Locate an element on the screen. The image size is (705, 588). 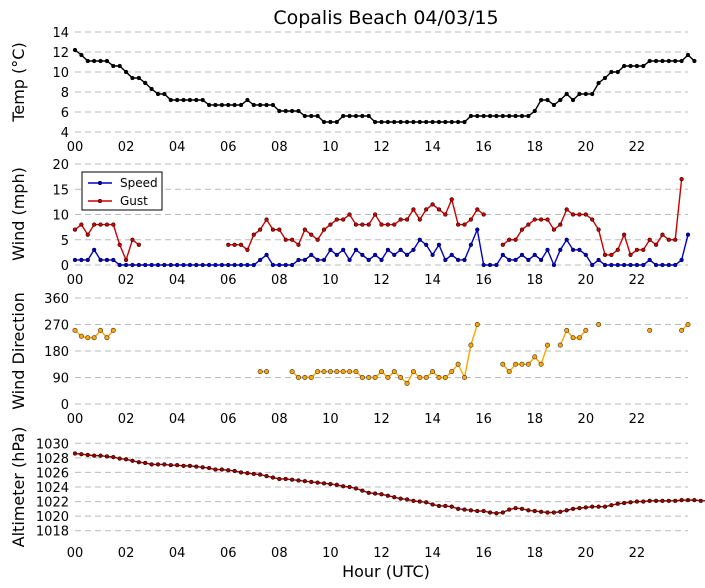
y-tick-label: 15 is located at coordinates (60, 190).